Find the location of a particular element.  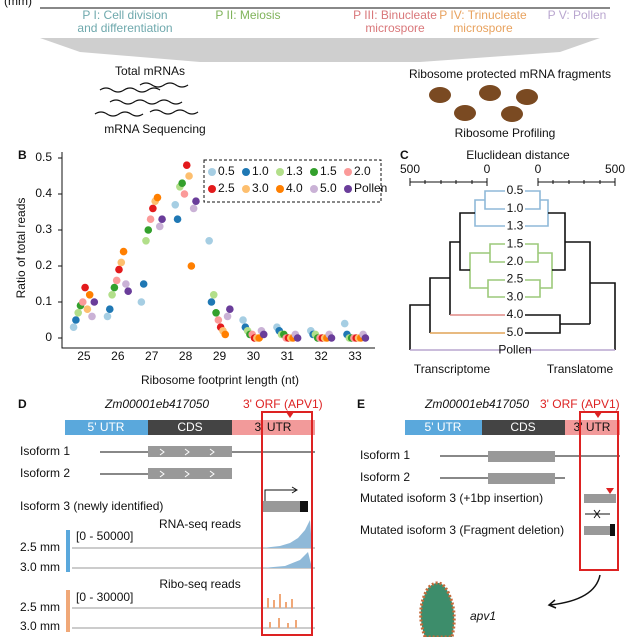

orf-marker is located at coordinates (598, 415).